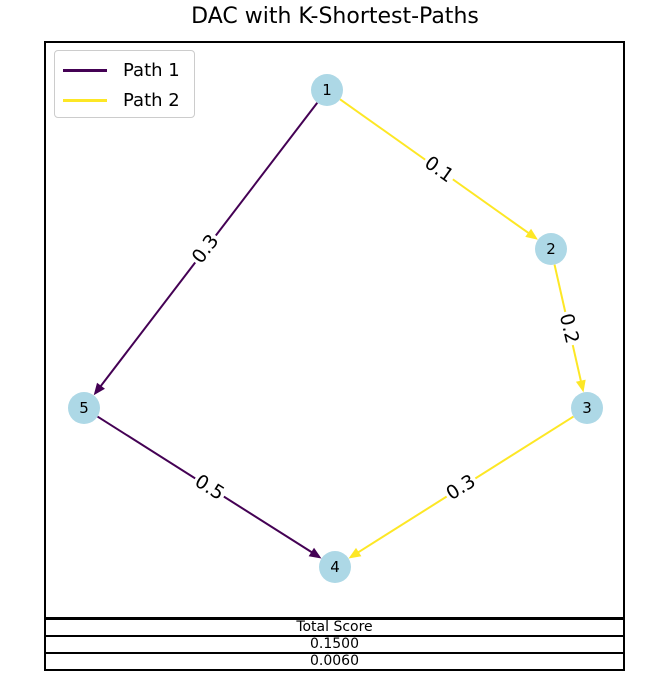  What do you see at coordinates (335, 16) in the screenshot?
I see `chart-title: DAC with K-Shortest-Paths` at bounding box center [335, 16].